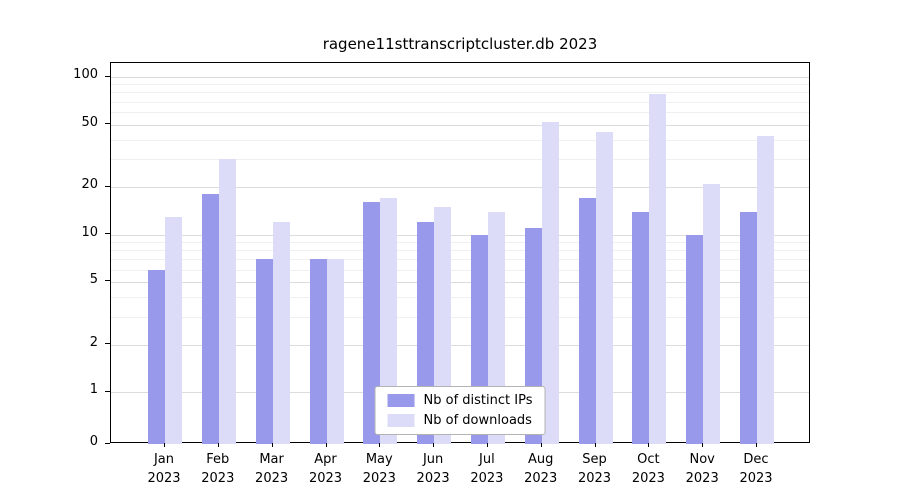  I want to click on bar-downloads-jan, so click(173, 330).